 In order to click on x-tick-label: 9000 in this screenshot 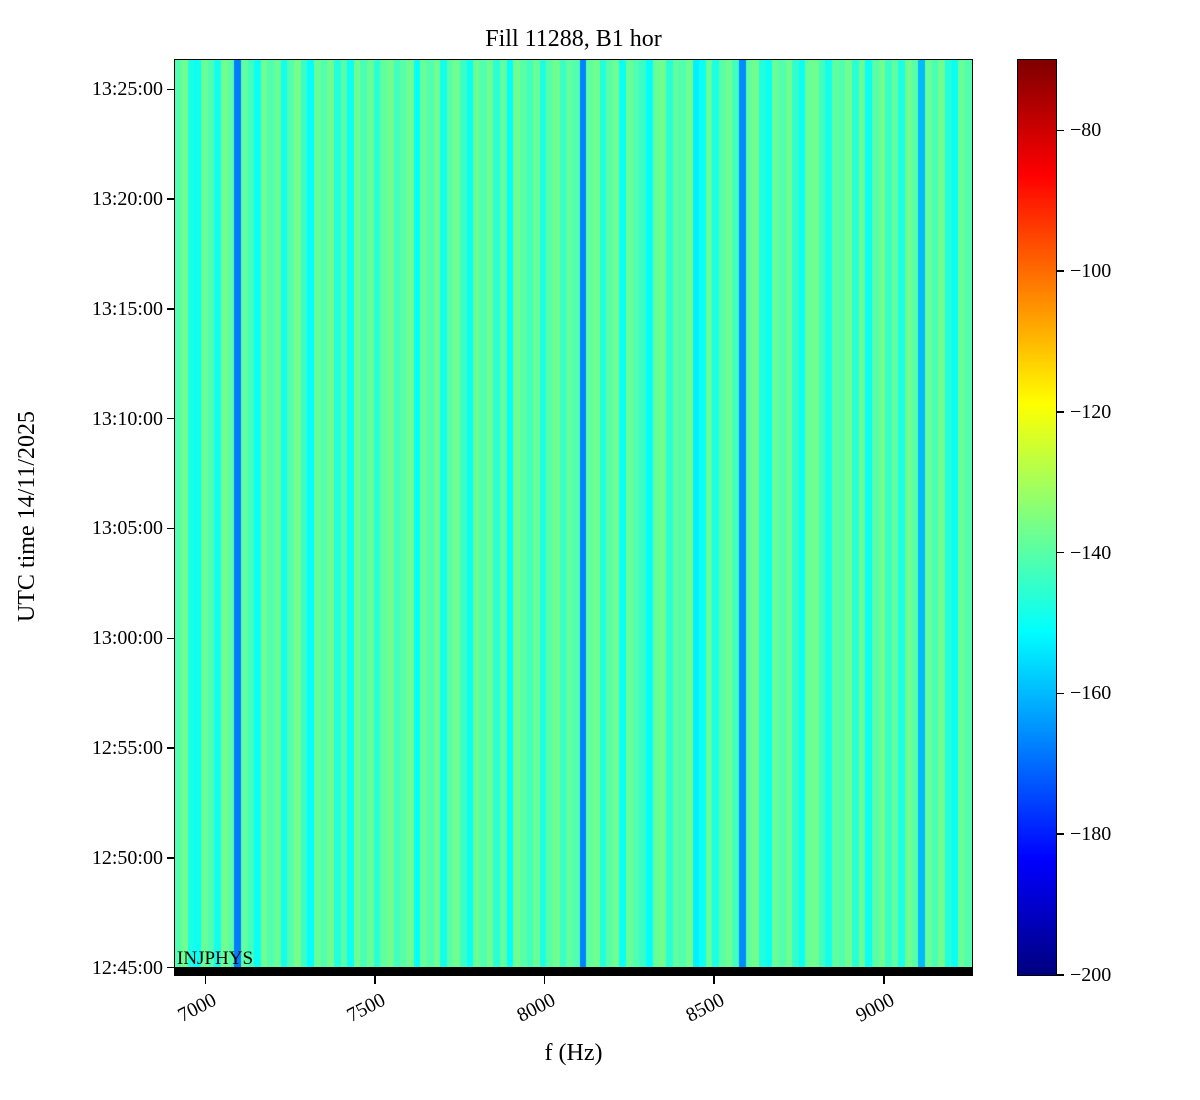, I will do `click(875, 1008)`.